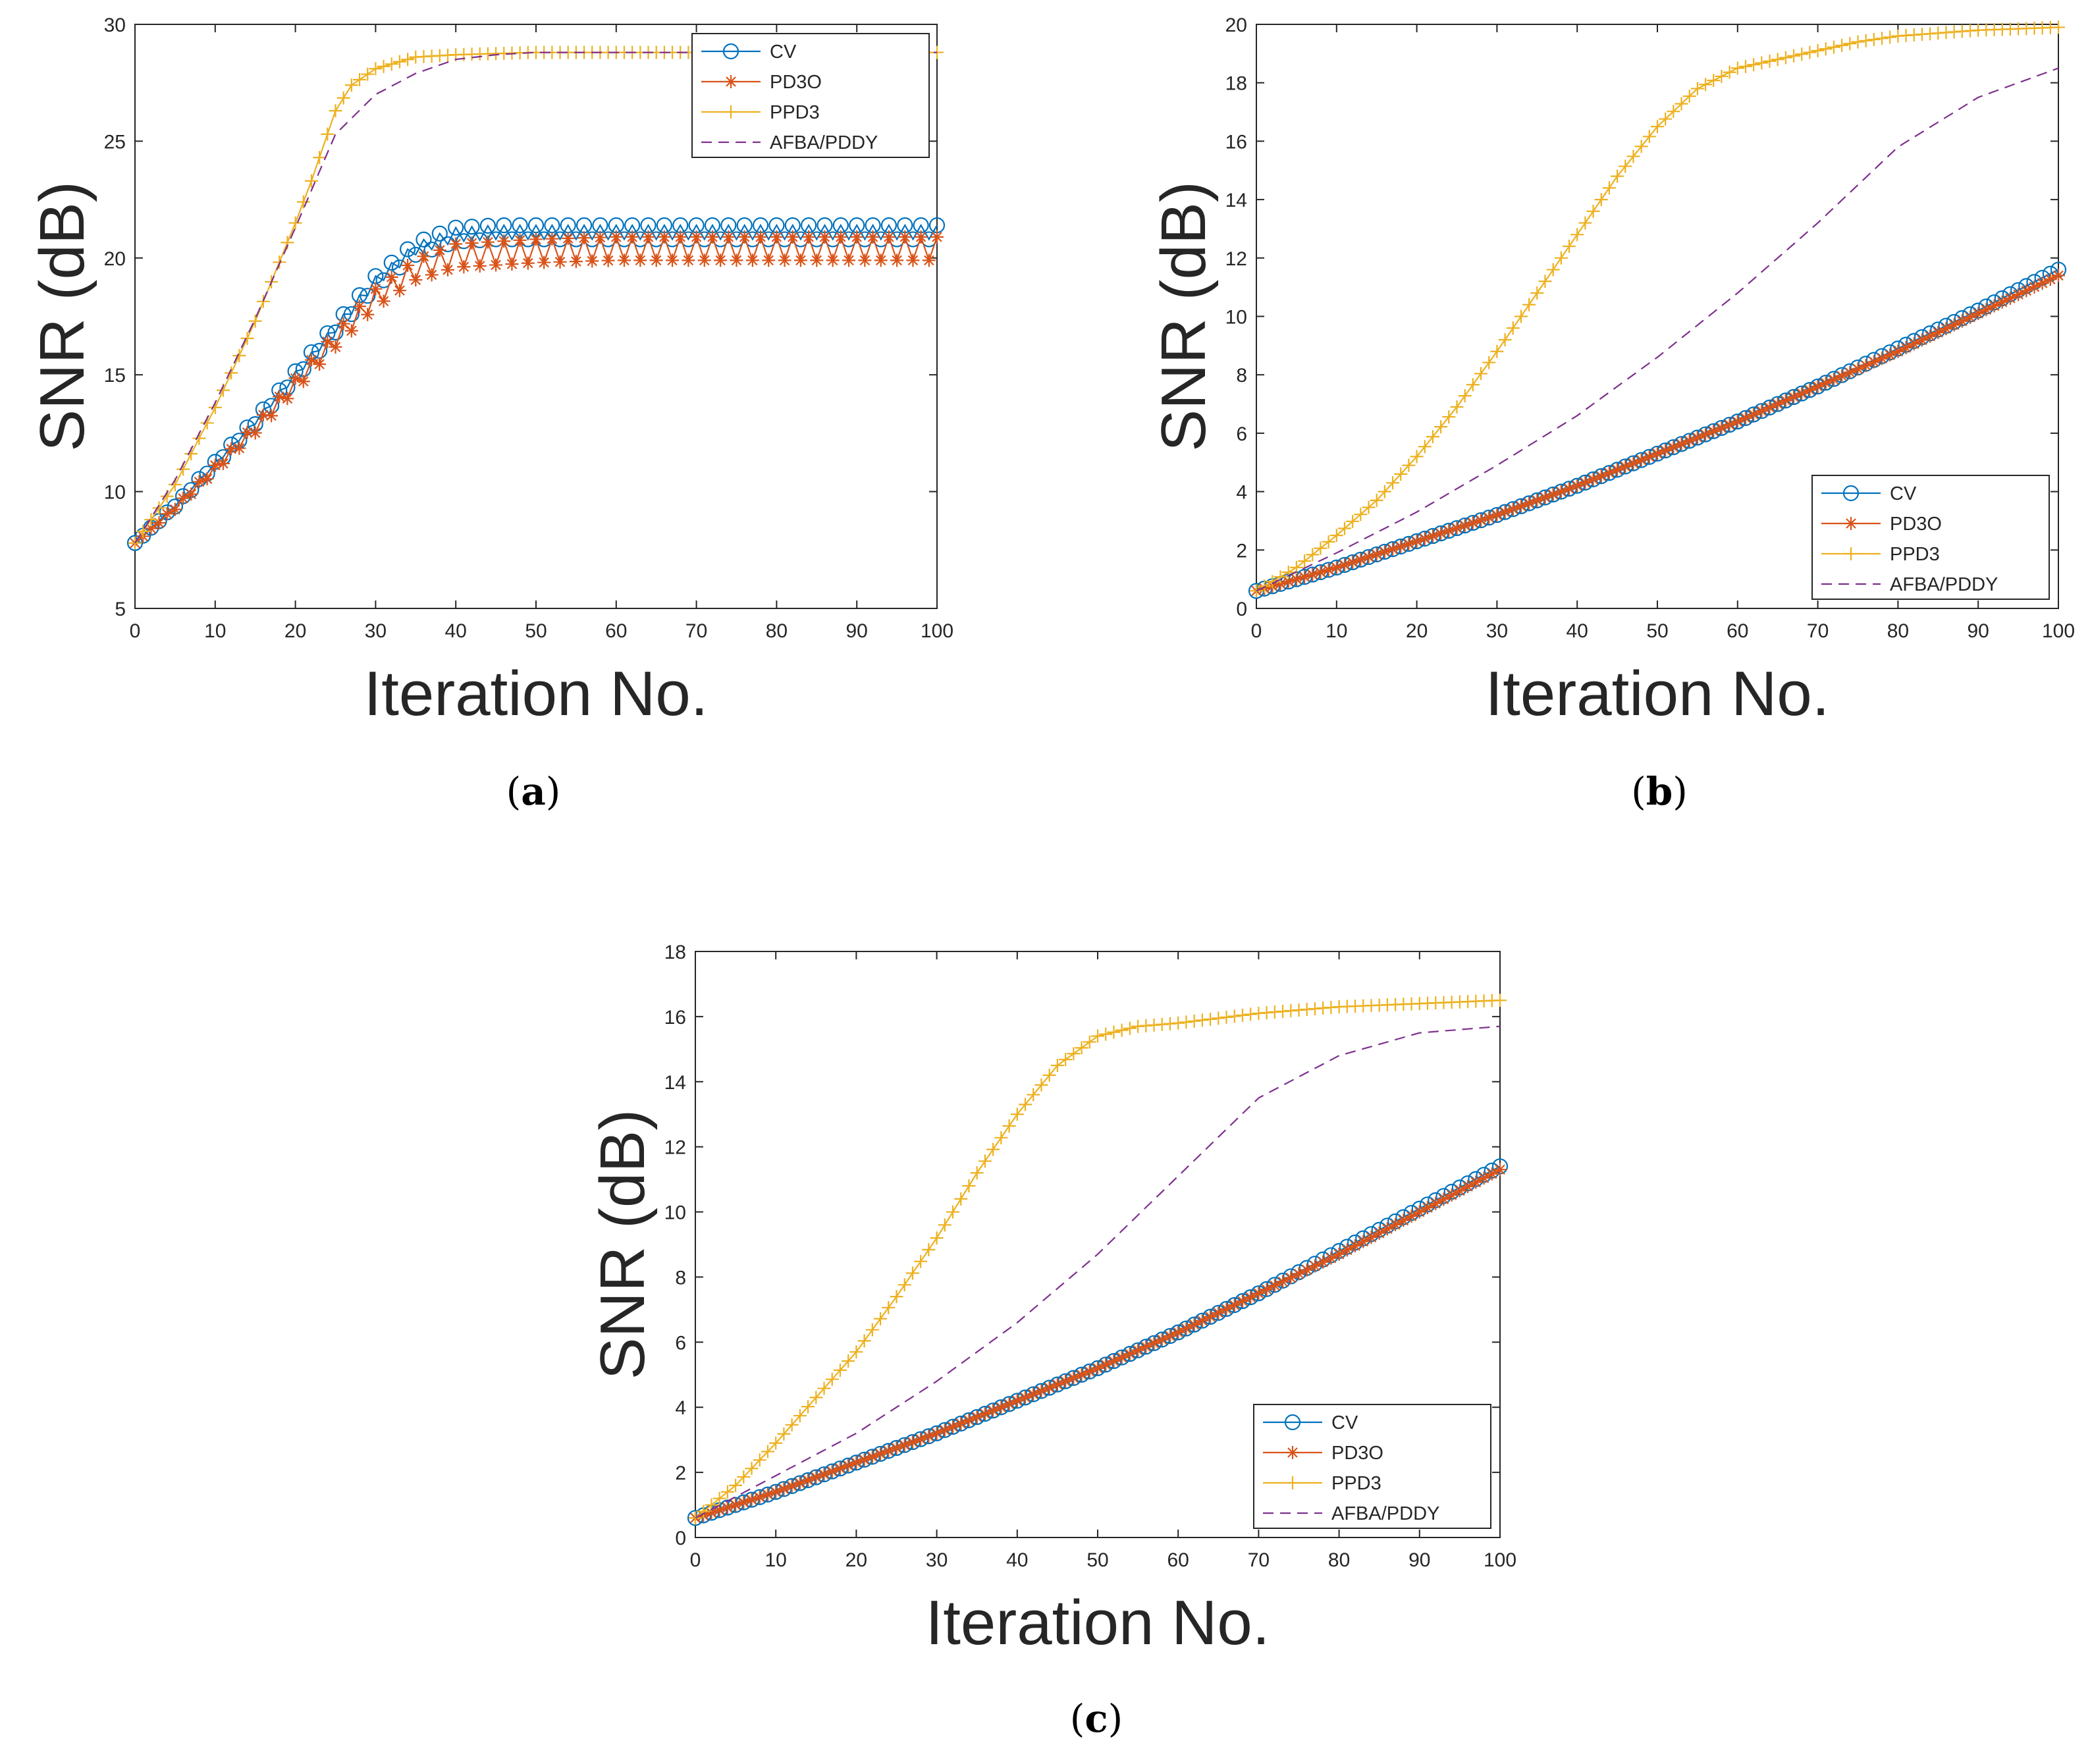 The image size is (2090, 1764). I want to click on y-tick-label: 16, so click(1236, 142).